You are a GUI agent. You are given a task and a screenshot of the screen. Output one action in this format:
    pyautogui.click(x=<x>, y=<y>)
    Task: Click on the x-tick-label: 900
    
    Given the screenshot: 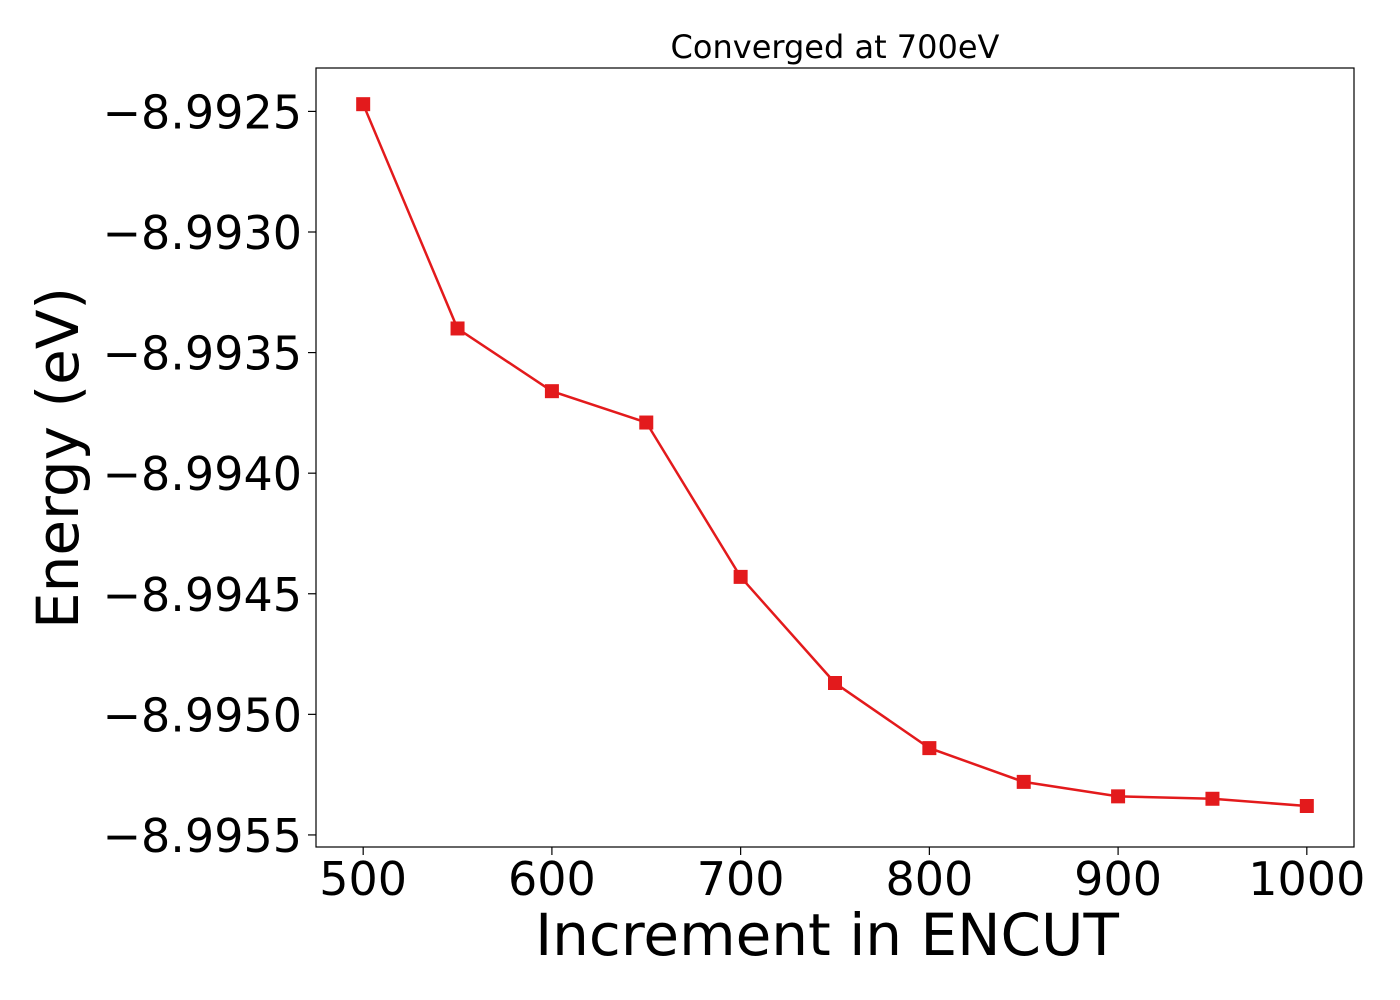 What is the action you would take?
    pyautogui.click(x=1118, y=879)
    